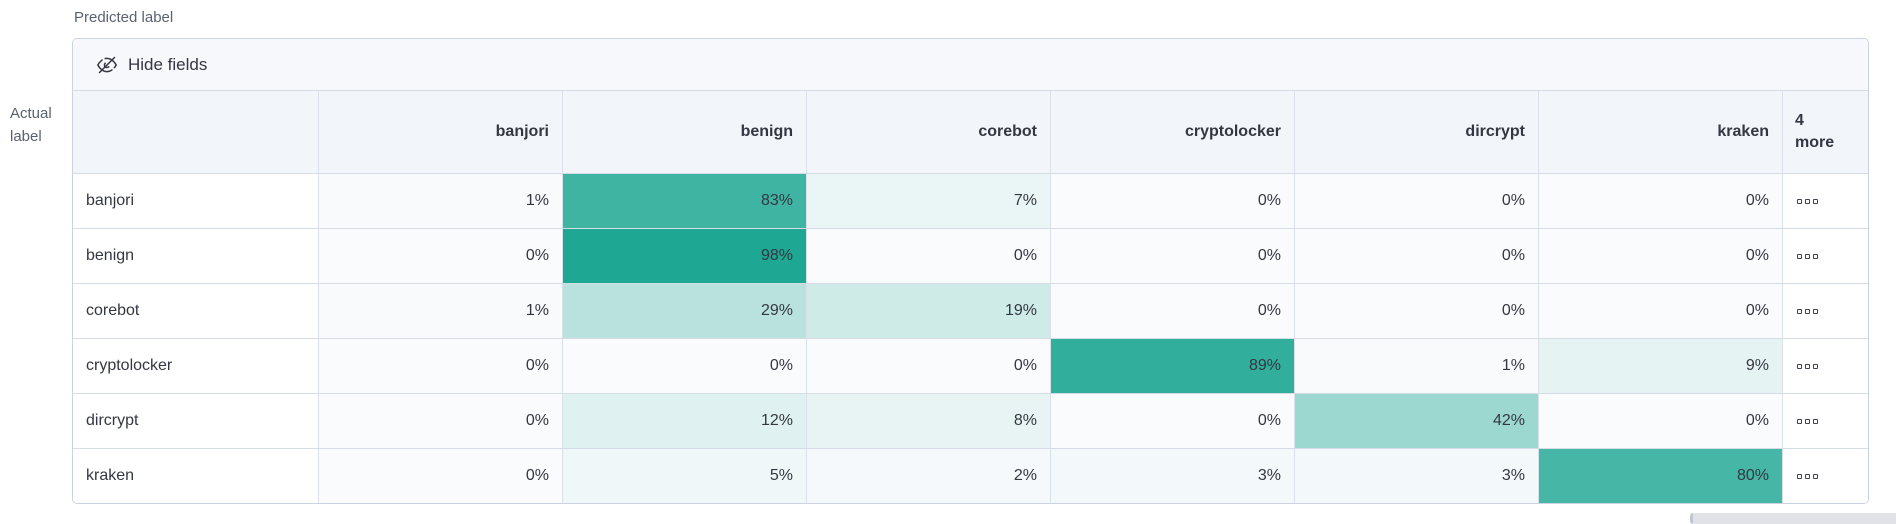 The image size is (1896, 524). What do you see at coordinates (684, 256) in the screenshot?
I see `value-cell: 98%` at bounding box center [684, 256].